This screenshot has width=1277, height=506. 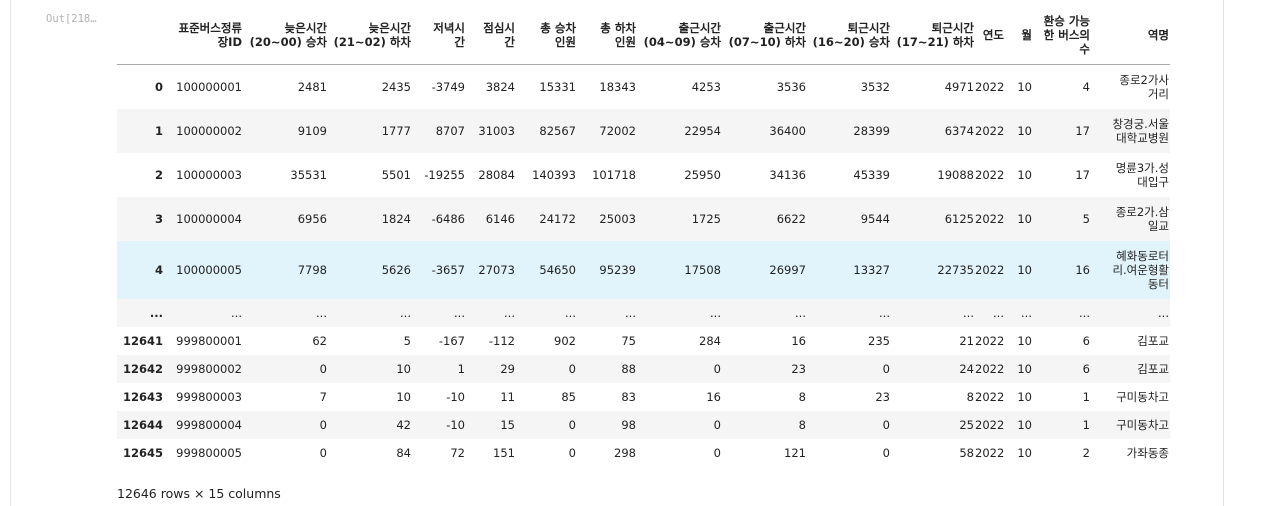 I want to click on table-cell: 72, so click(x=457, y=452).